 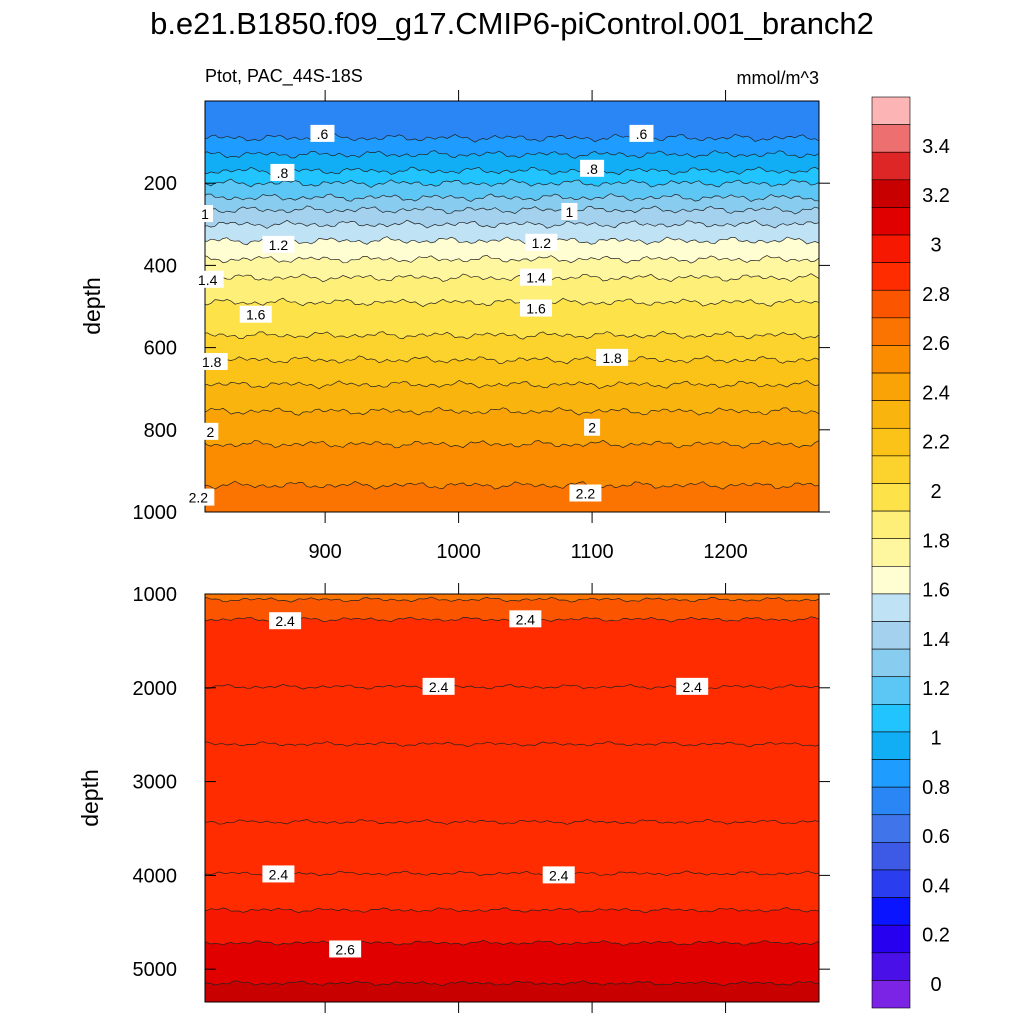 What do you see at coordinates (725, 552) in the screenshot?
I see `x-tick-label: 1200` at bounding box center [725, 552].